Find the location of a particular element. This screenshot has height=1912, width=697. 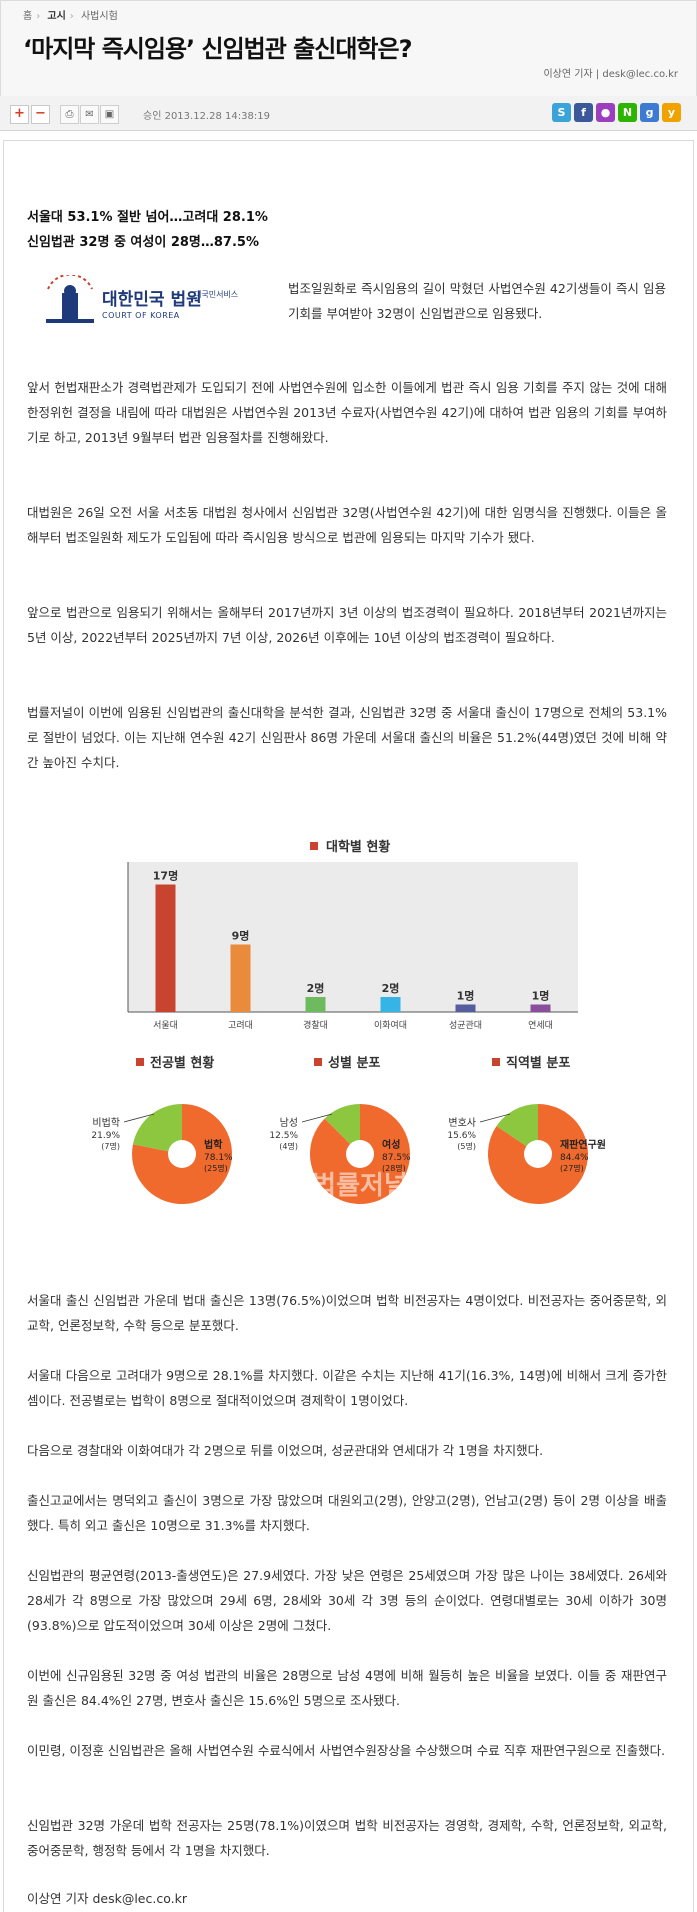

watermark: 법률저널 is located at coordinates (360, 1186).